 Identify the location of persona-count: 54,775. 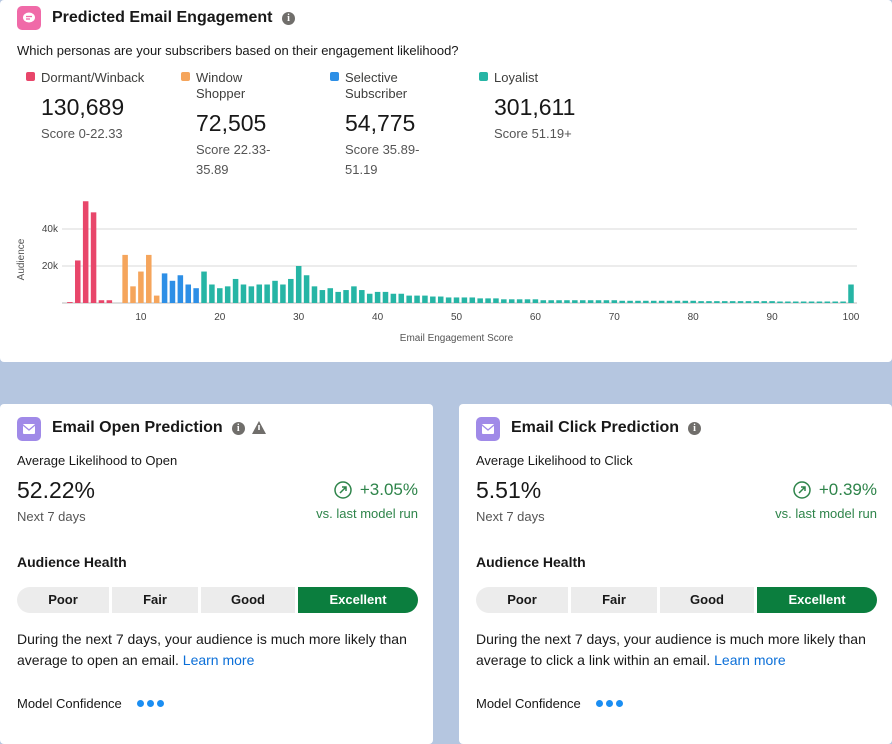
(380, 123).